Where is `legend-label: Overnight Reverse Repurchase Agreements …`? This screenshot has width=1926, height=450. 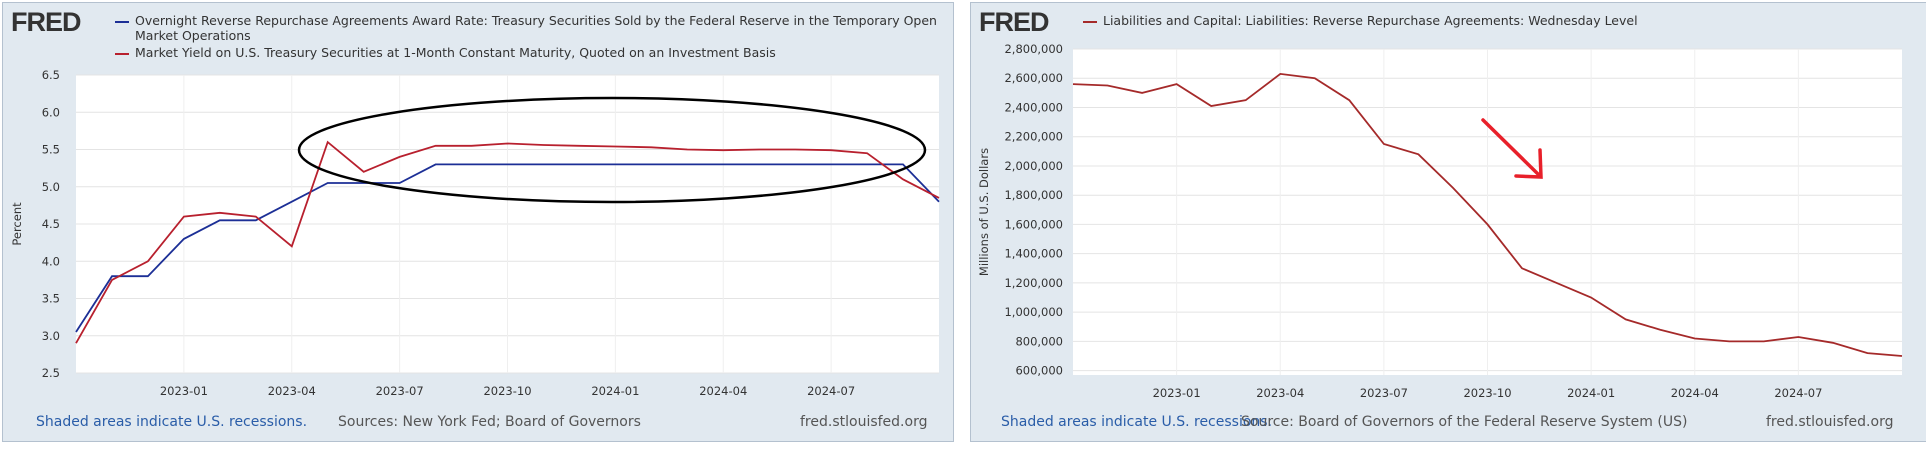
legend-label: Overnight Reverse Repurchase Agreements … is located at coordinates (536, 28).